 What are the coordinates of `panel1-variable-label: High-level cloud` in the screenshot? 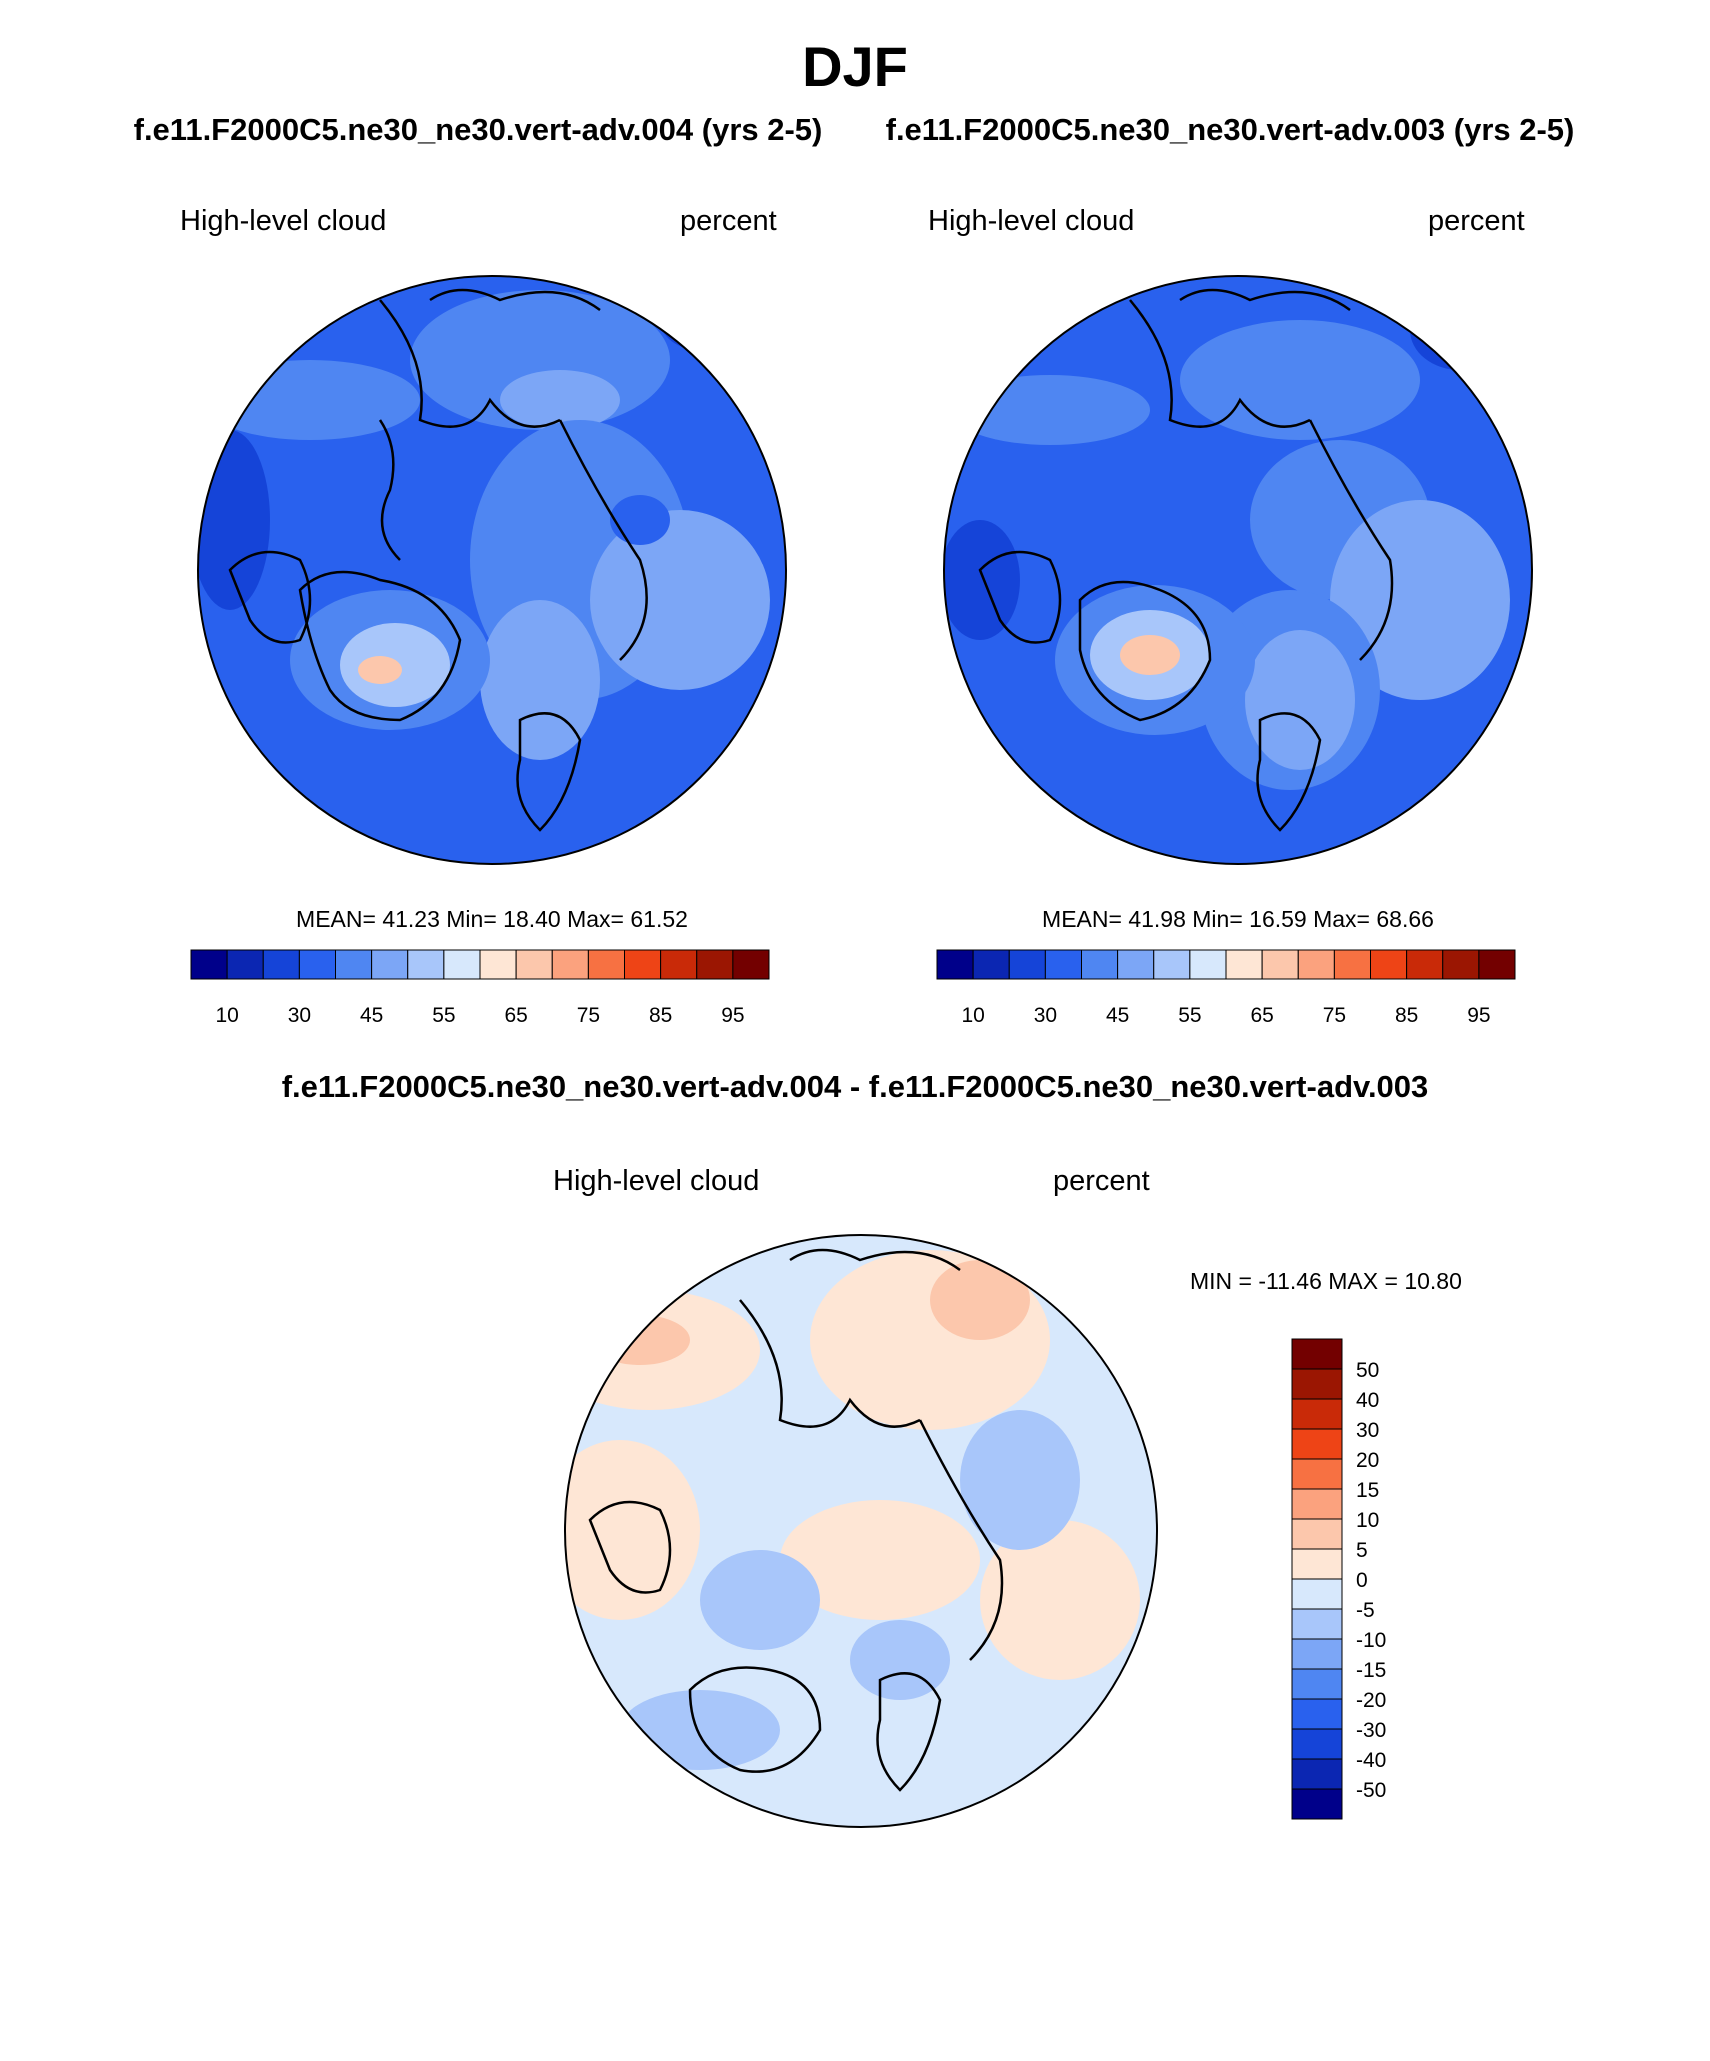 It's located at (283, 221).